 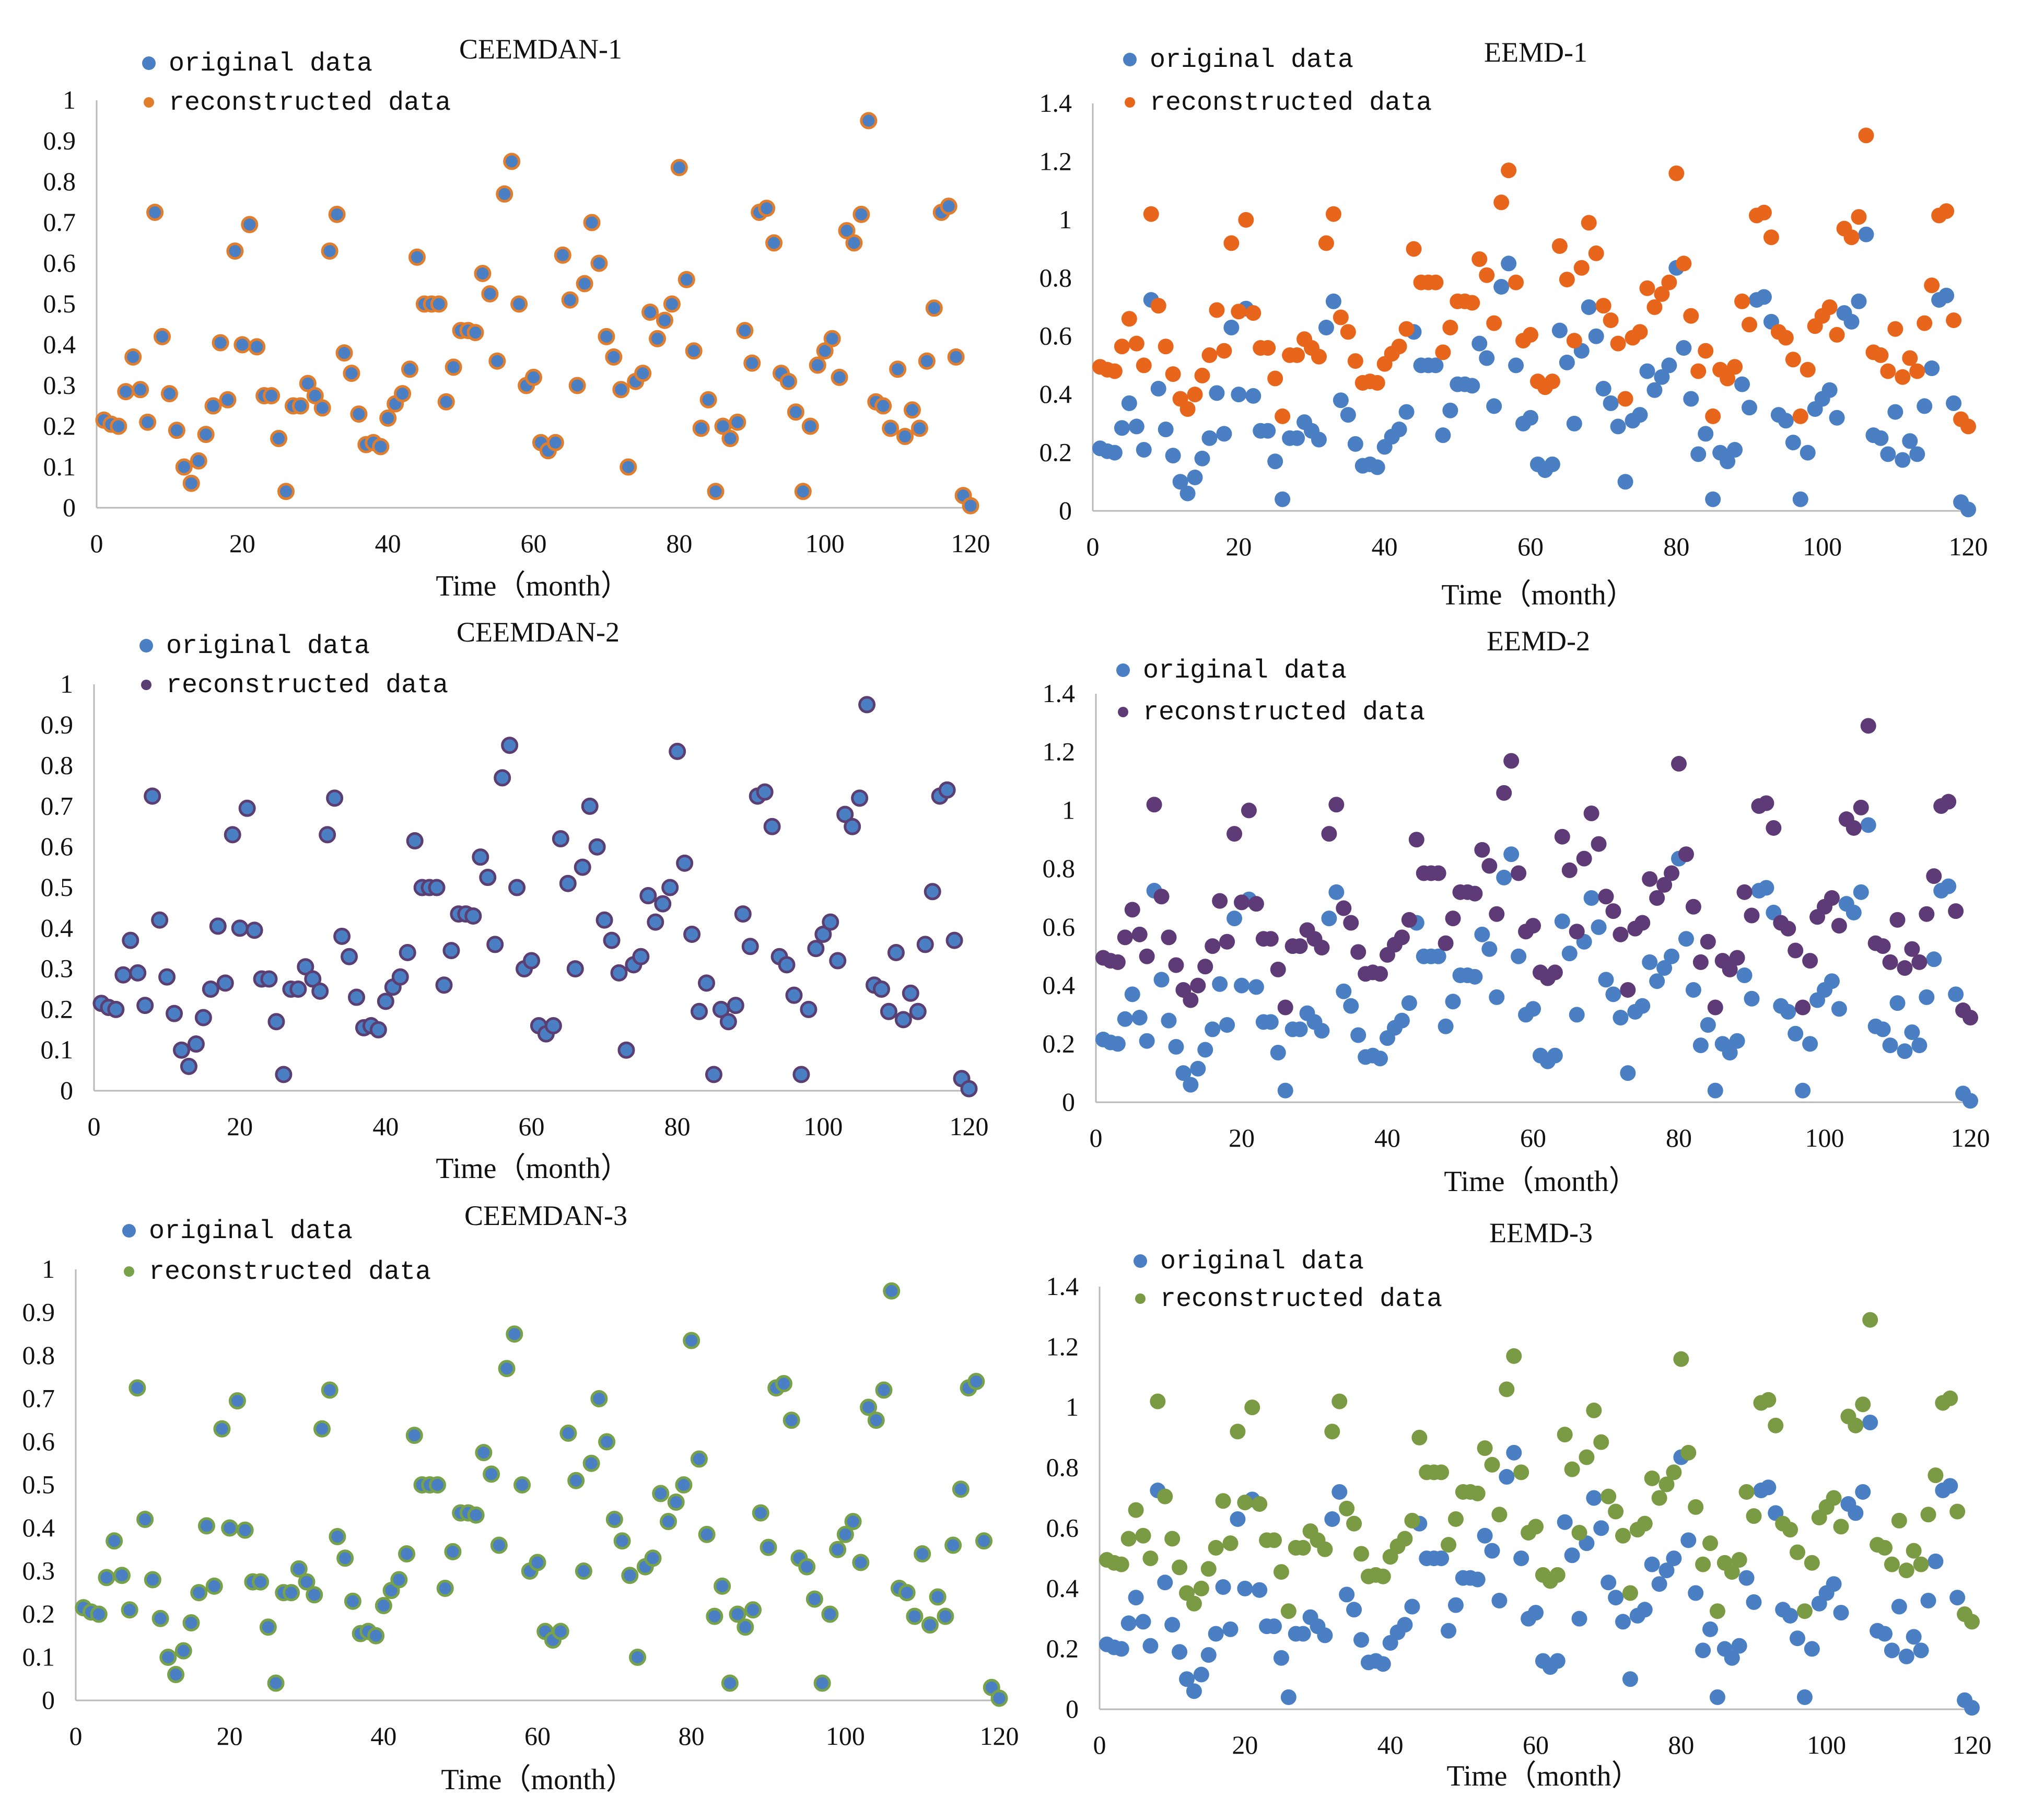 What do you see at coordinates (545, 1215) in the screenshot?
I see `chart-title: CEEMDAN-3` at bounding box center [545, 1215].